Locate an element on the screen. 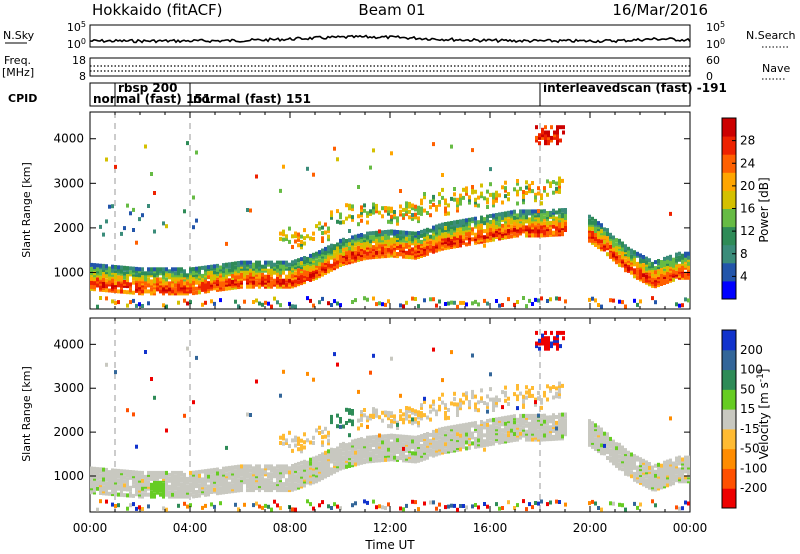 This screenshot has height=554, width=800. freq-left-top-tick: 18 is located at coordinates (79, 60).